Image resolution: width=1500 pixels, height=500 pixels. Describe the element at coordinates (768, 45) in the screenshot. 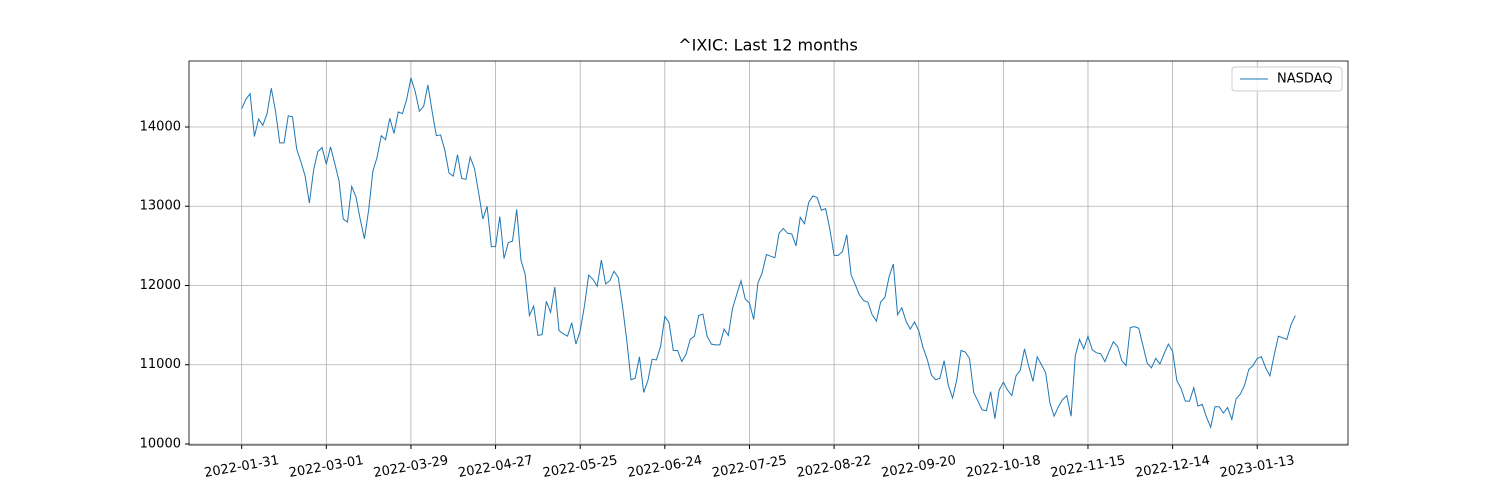

I see `chart-title: ^IXIC: Last 12 months` at that location.